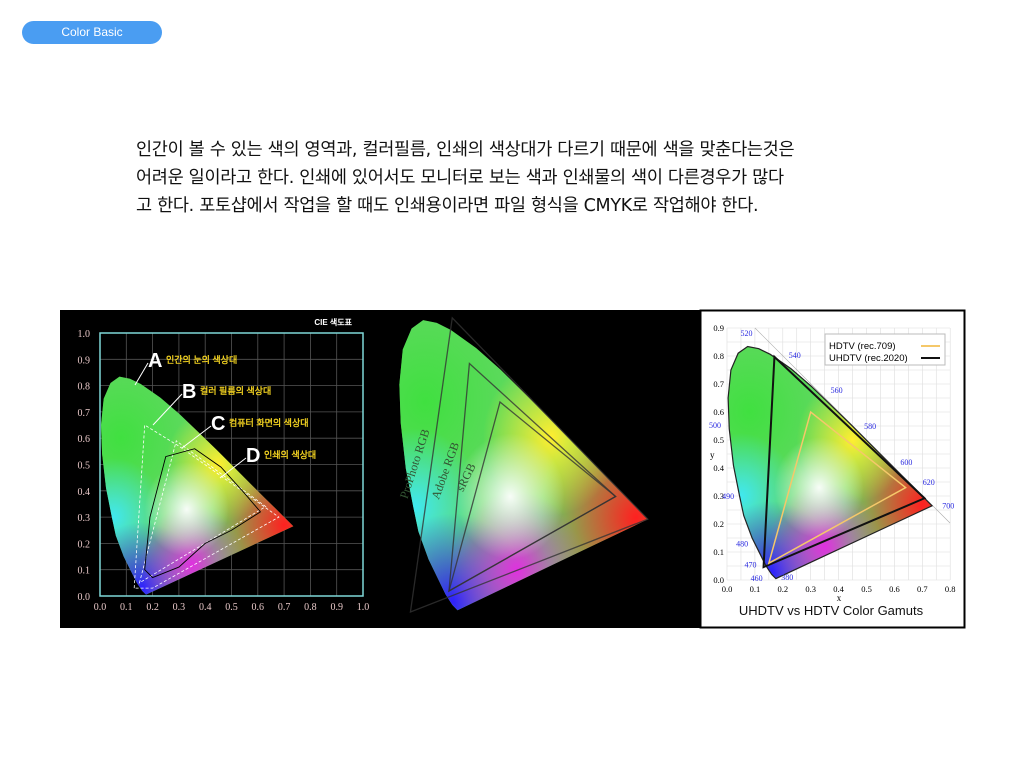 This screenshot has height=768, width=1024. What do you see at coordinates (235, 390) in the screenshot?
I see `annotation-label: 컬러 필름의 색상대` at bounding box center [235, 390].